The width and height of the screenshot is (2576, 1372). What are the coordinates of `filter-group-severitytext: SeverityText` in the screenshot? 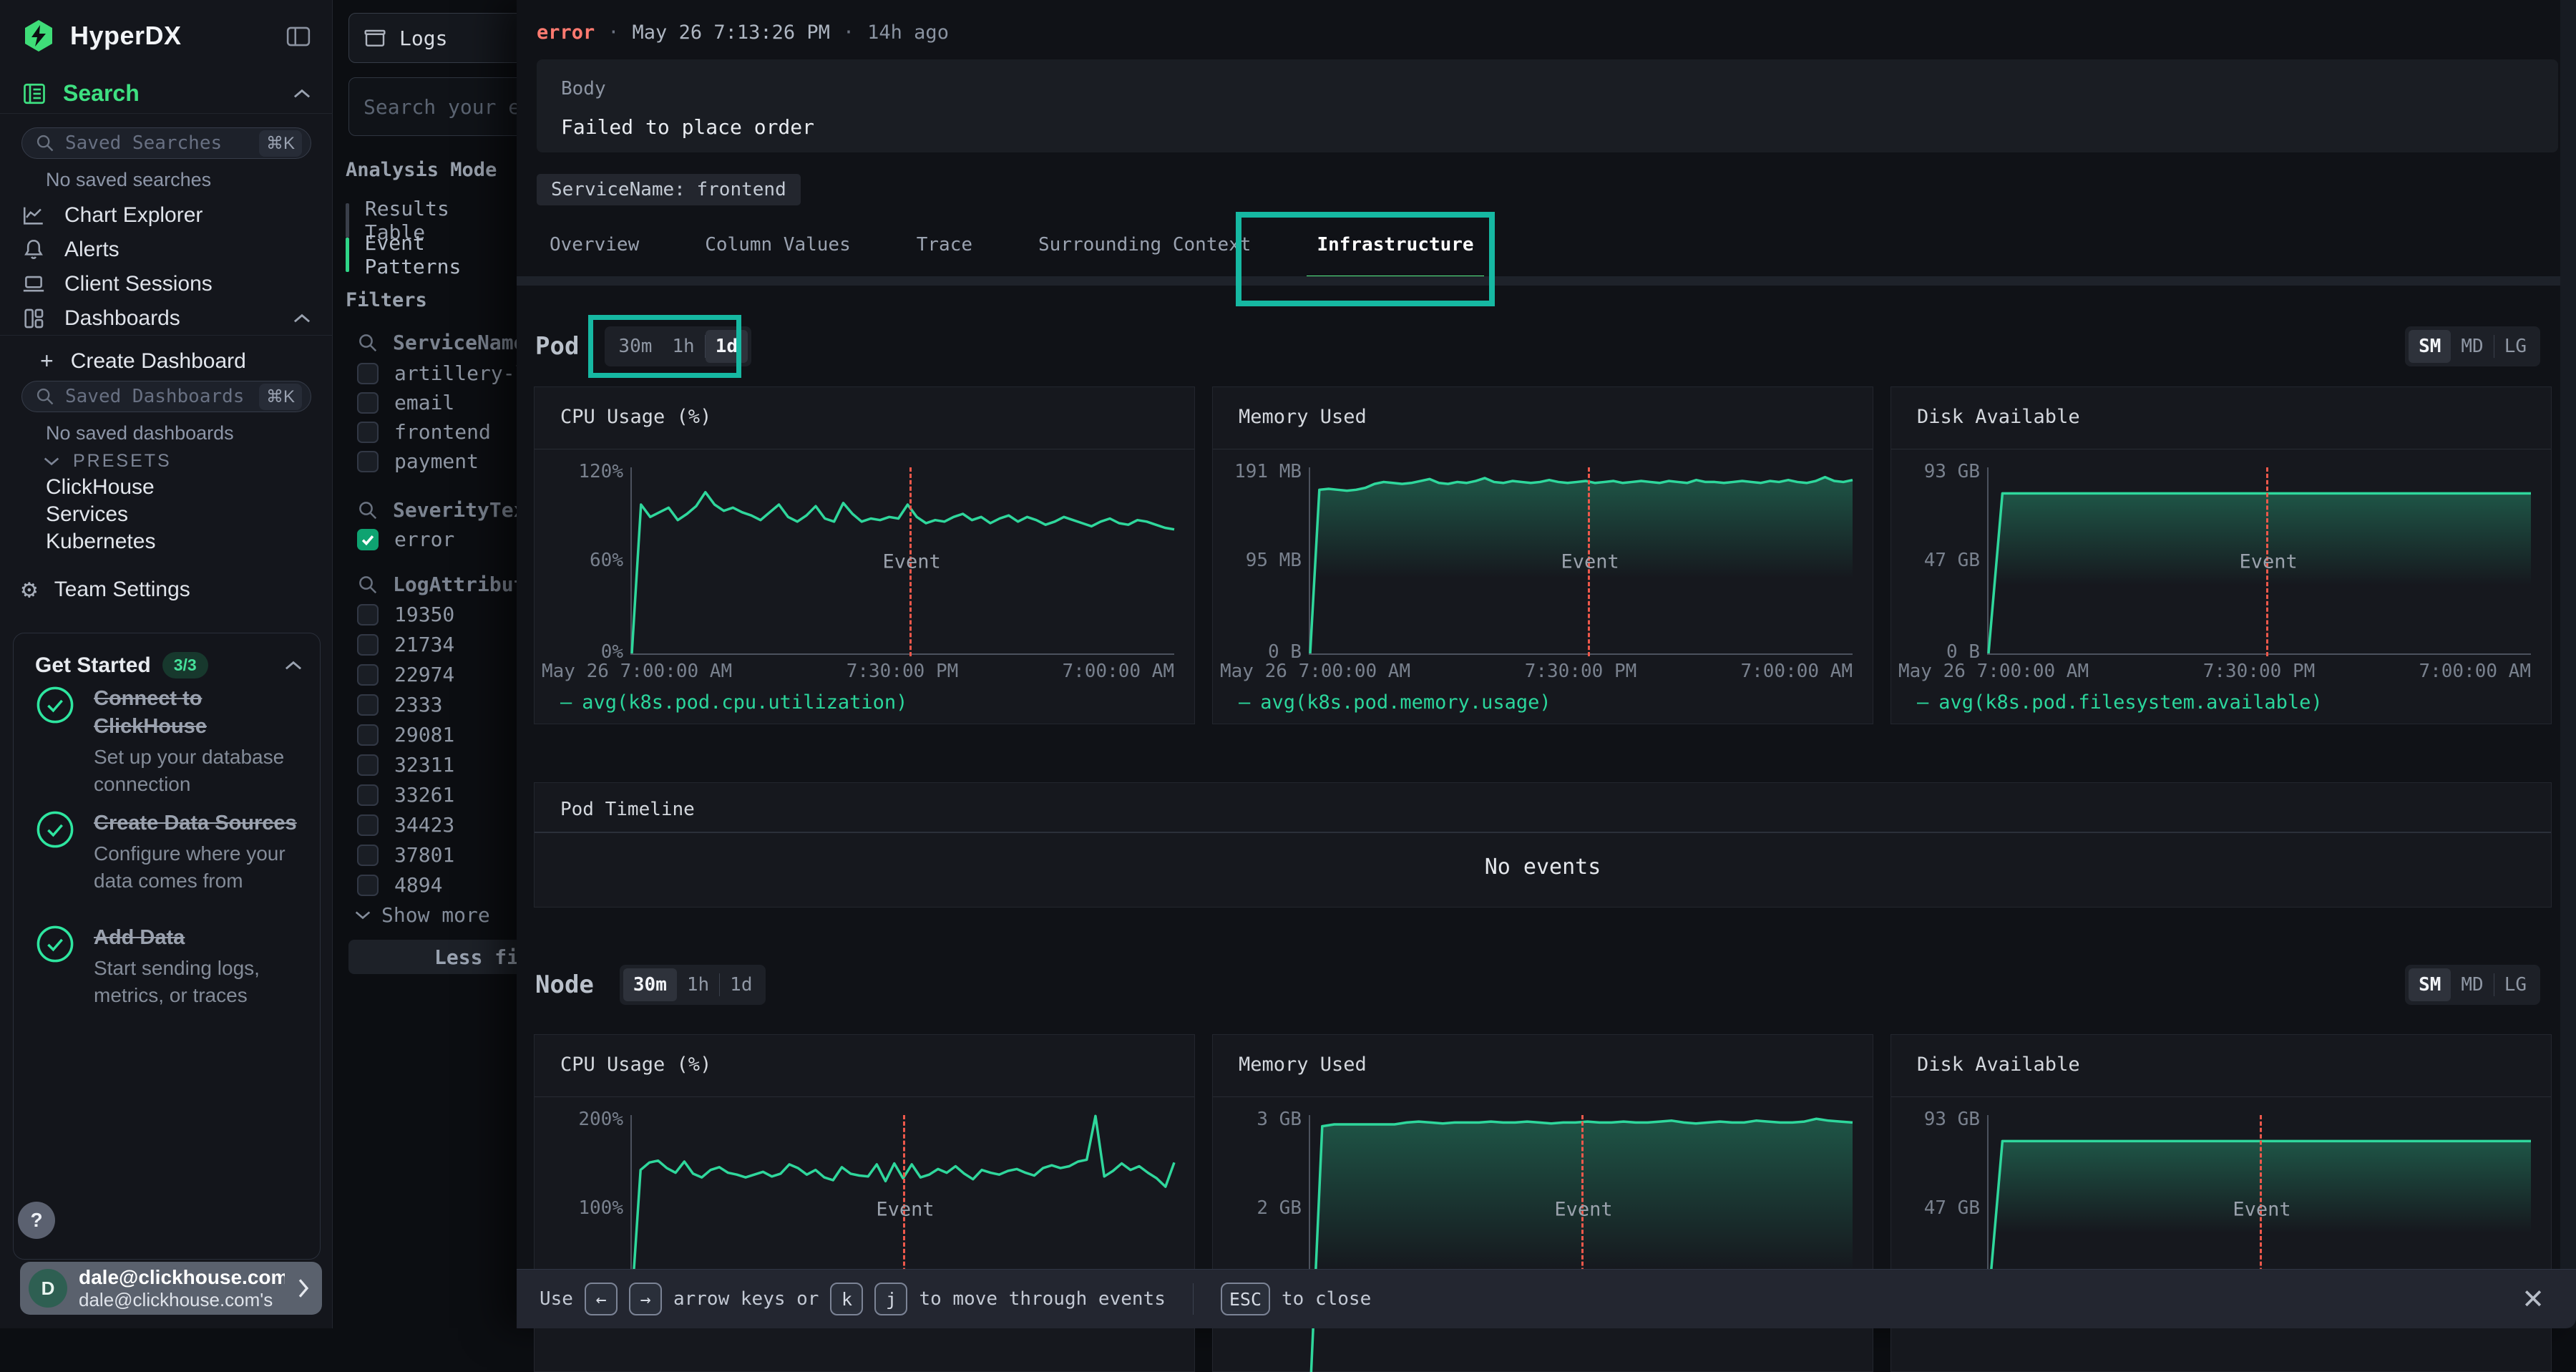 It's located at (447, 510).